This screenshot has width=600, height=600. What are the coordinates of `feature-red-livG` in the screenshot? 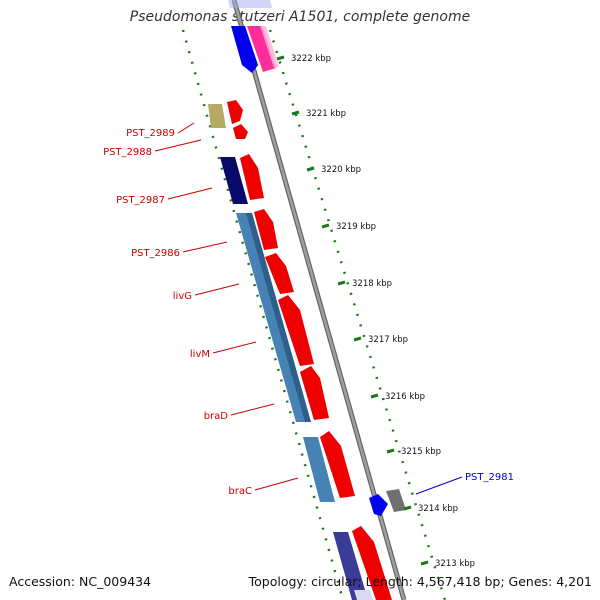 It's located at (279, 273).